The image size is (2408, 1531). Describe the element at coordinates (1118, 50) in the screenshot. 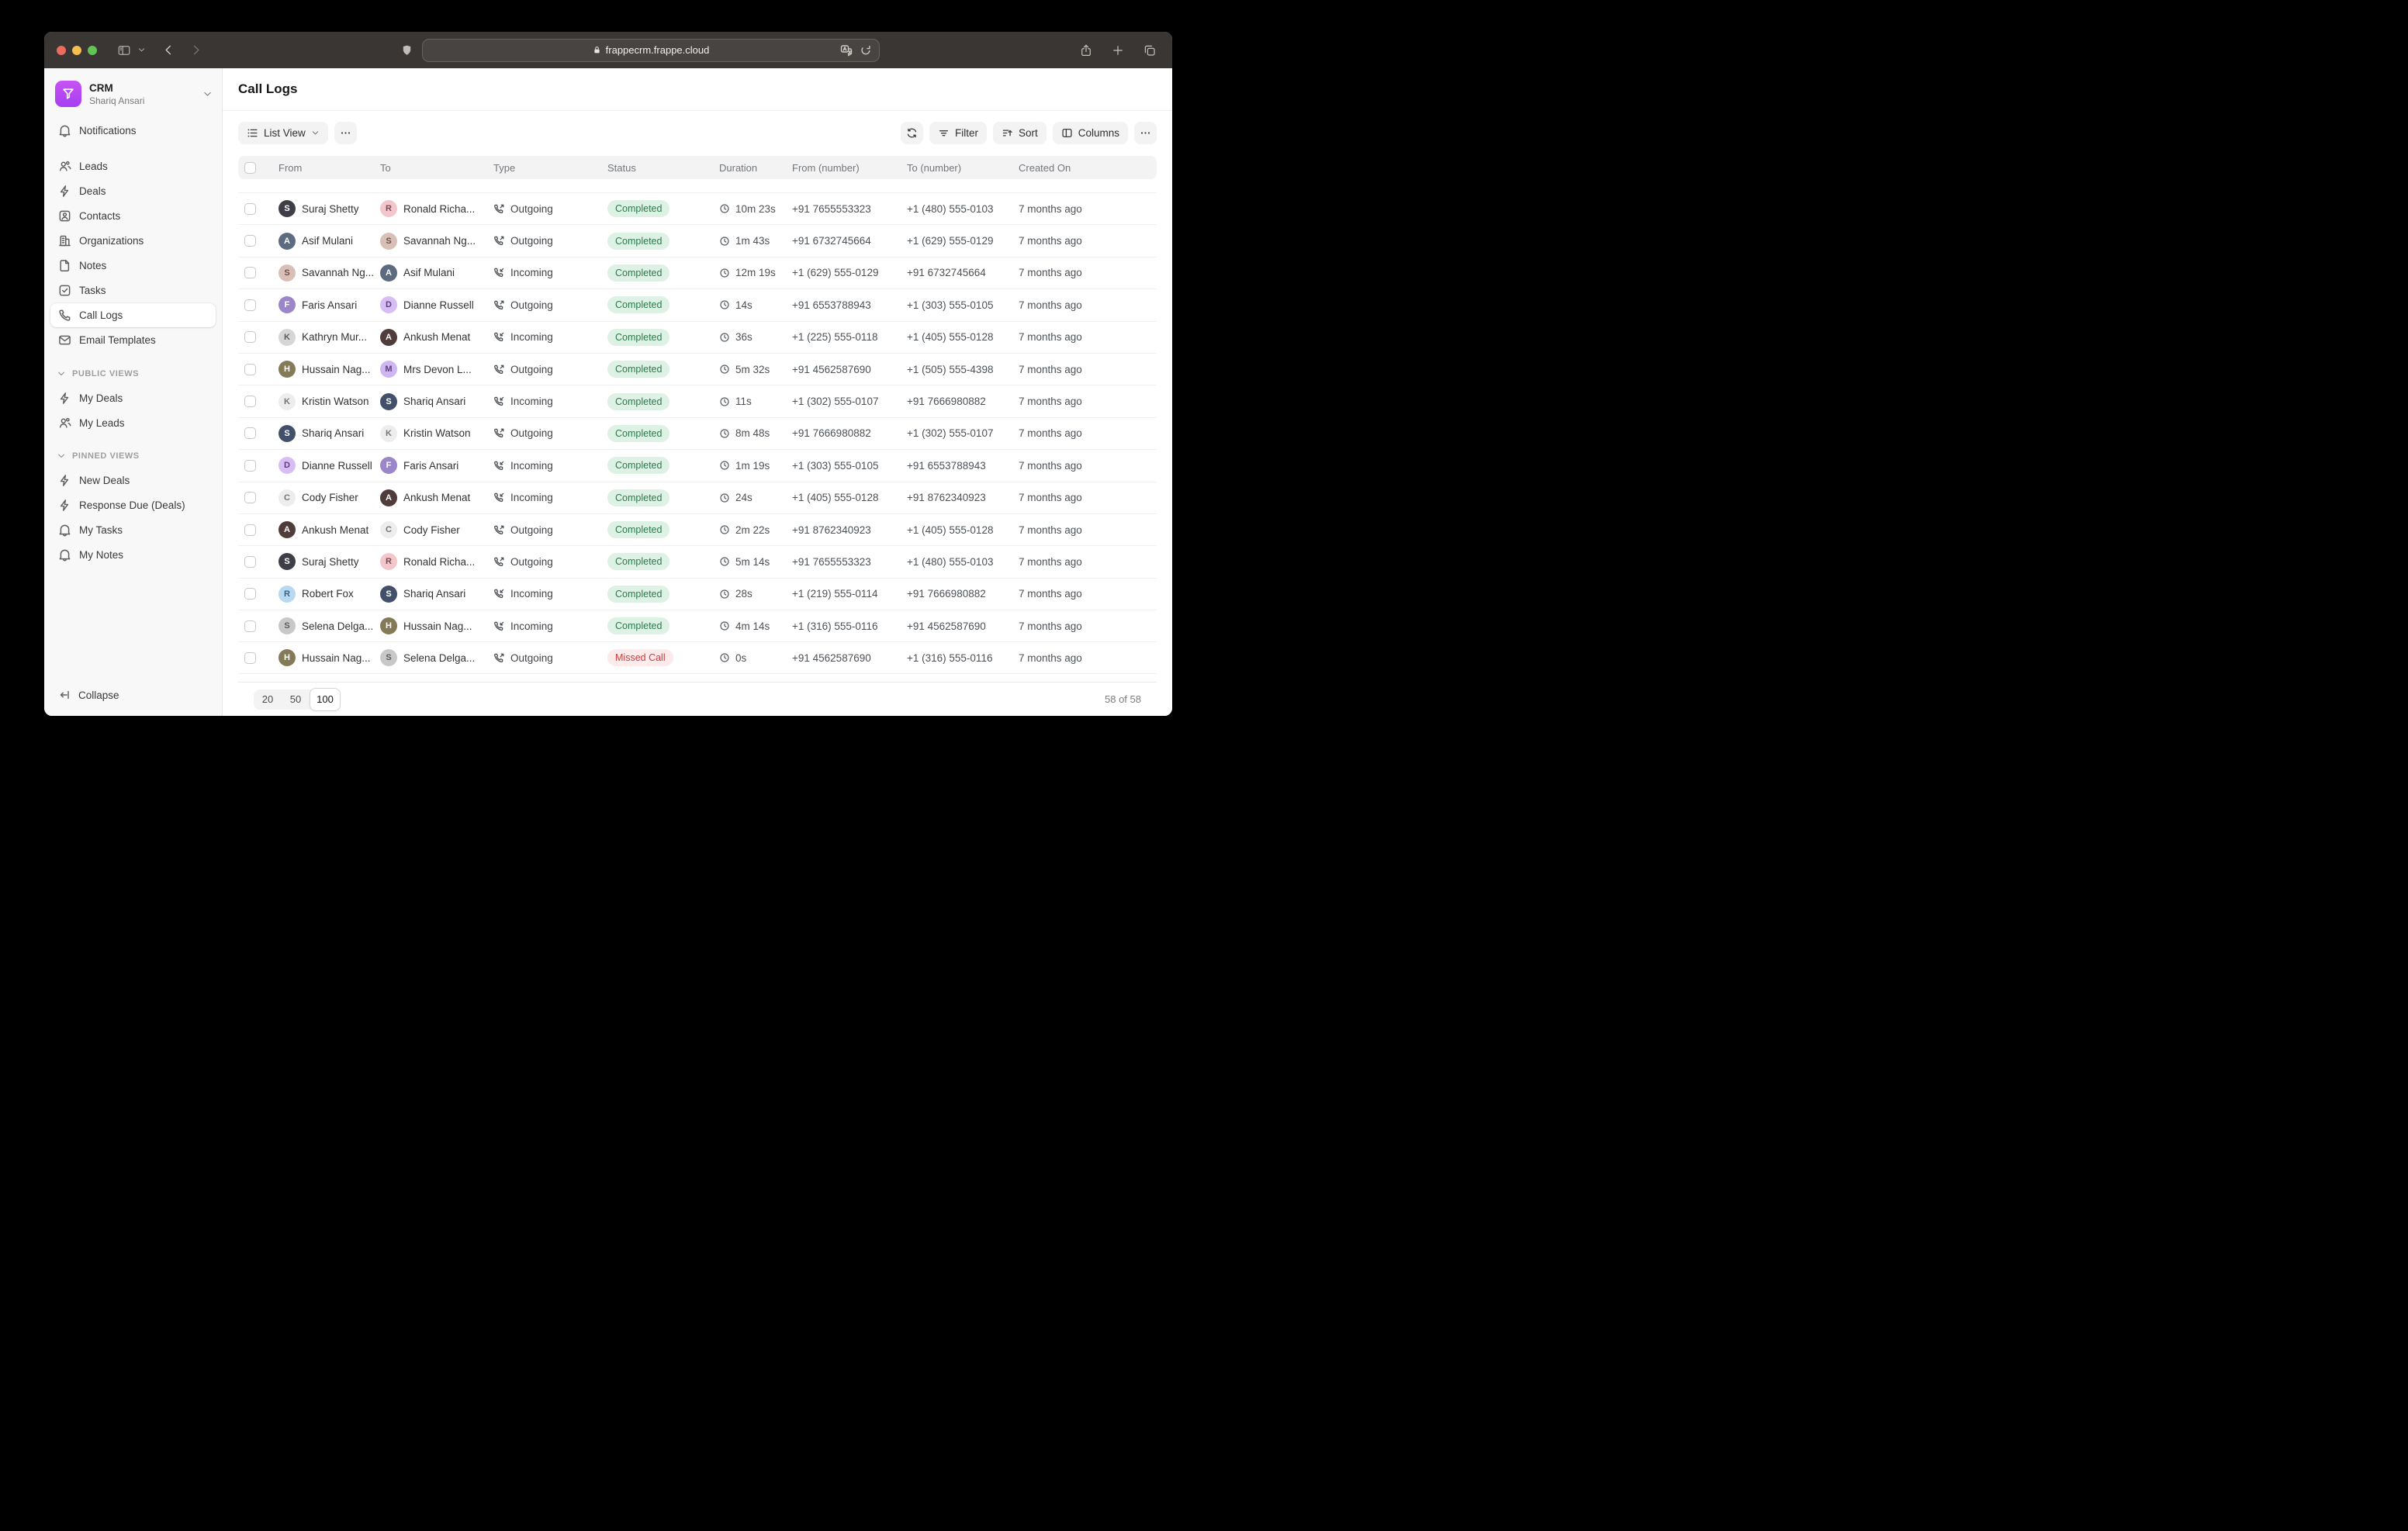

I see `new-tab-icon` at that location.